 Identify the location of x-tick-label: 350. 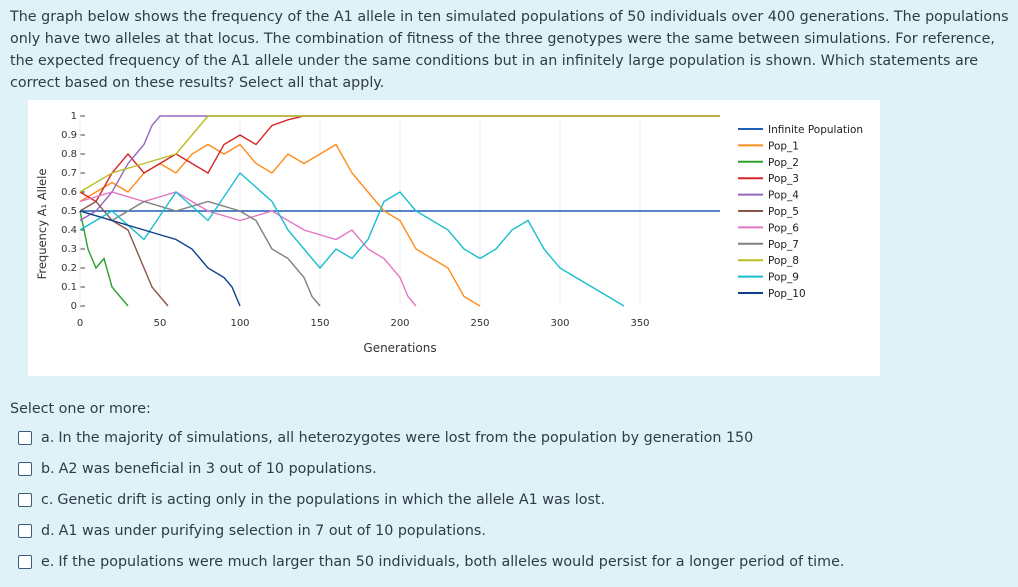
(639, 323).